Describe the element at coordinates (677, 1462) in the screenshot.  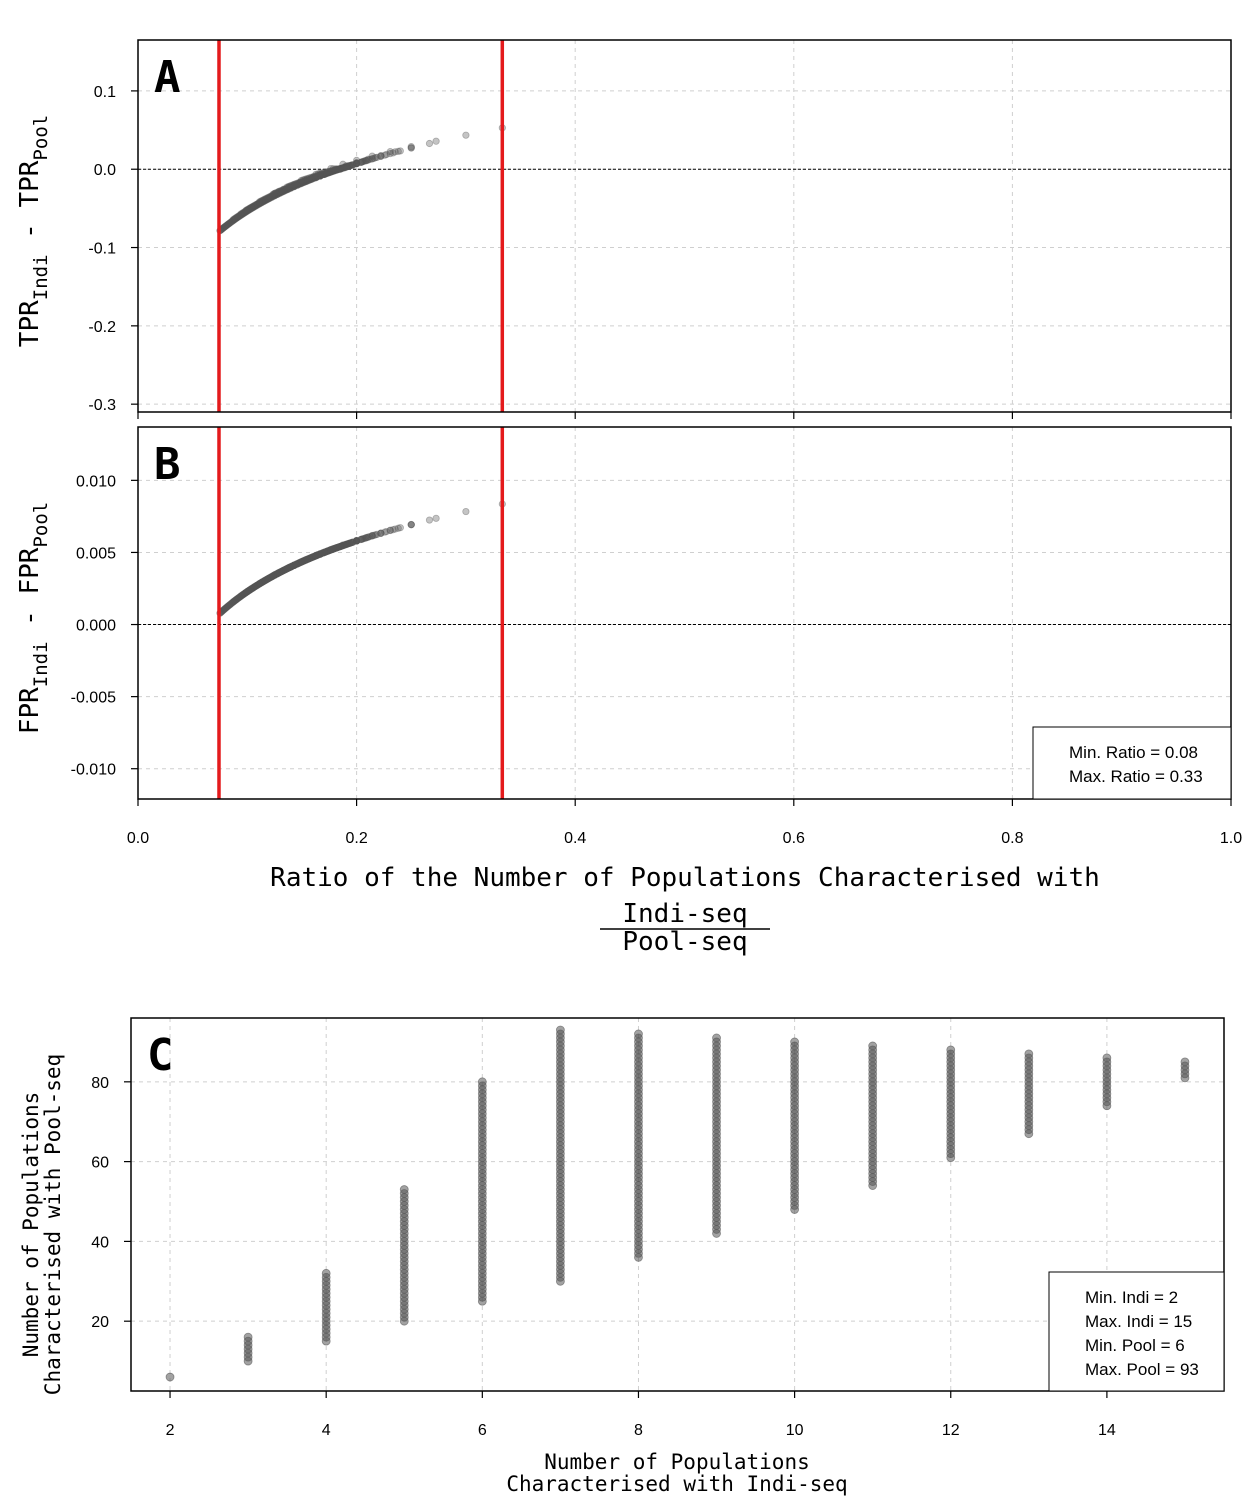
I see `x-axis-label: Number of Populations` at that location.